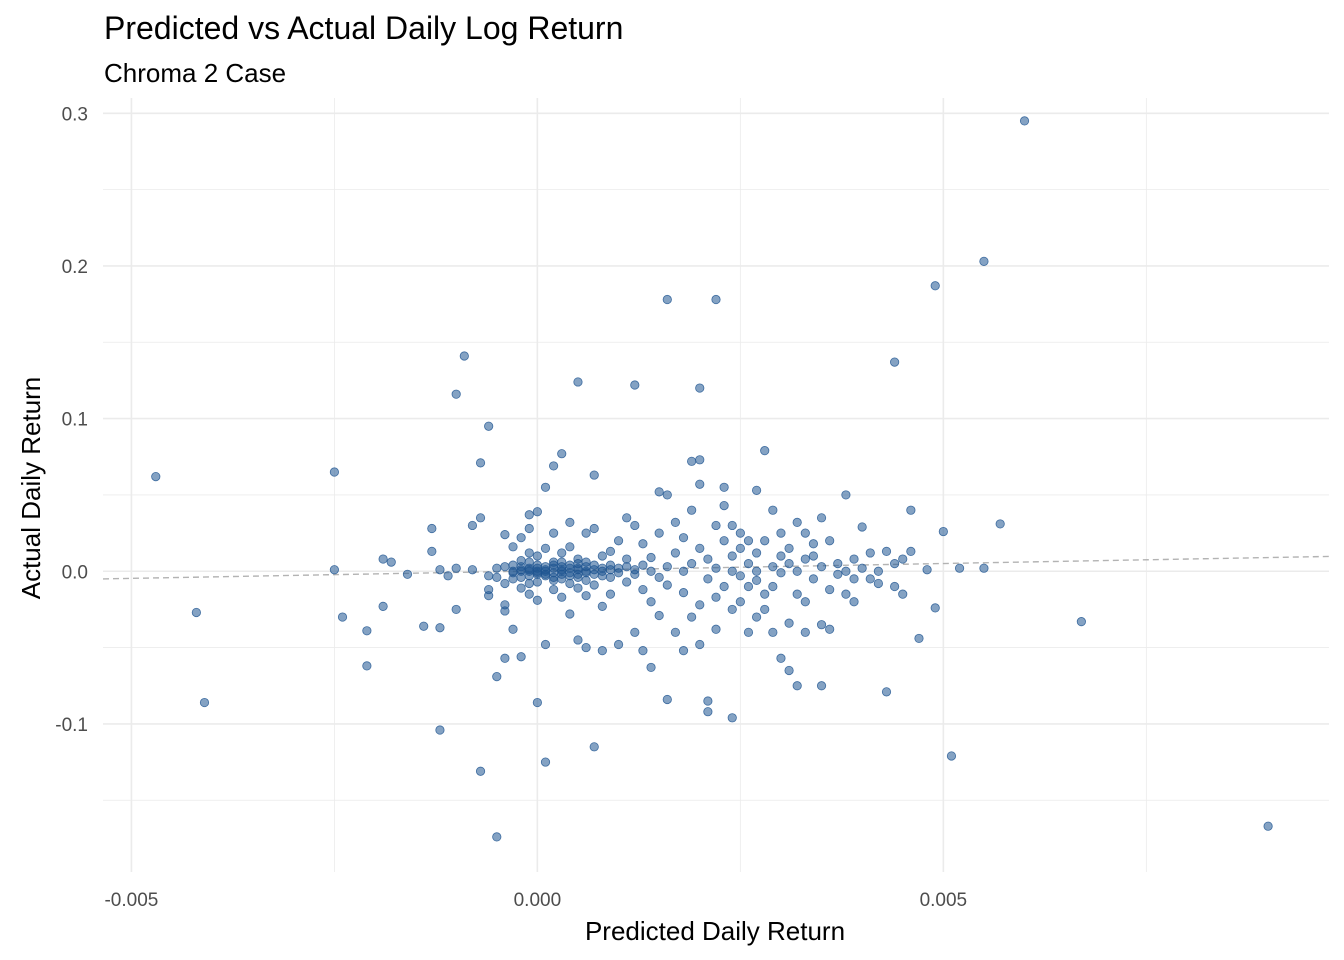 The image size is (1344, 960). What do you see at coordinates (75, 572) in the screenshot?
I see `y-tick-label: 0.0` at bounding box center [75, 572].